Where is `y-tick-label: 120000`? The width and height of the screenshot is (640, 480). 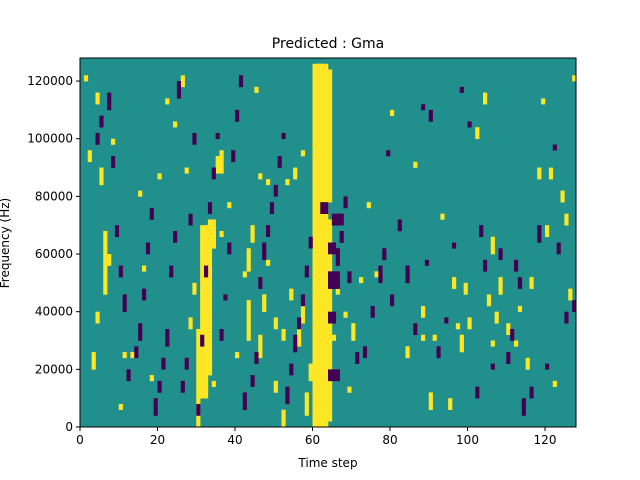 y-tick-label: 120000 is located at coordinates (50, 81).